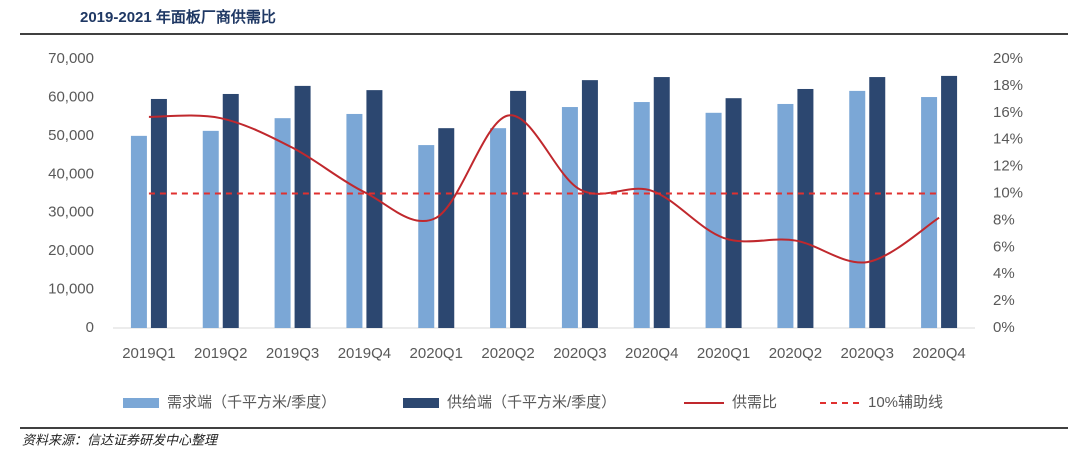 This screenshot has height=463, width=1080. What do you see at coordinates (71, 212) in the screenshot?
I see `y-tick-label: 30,000` at bounding box center [71, 212].